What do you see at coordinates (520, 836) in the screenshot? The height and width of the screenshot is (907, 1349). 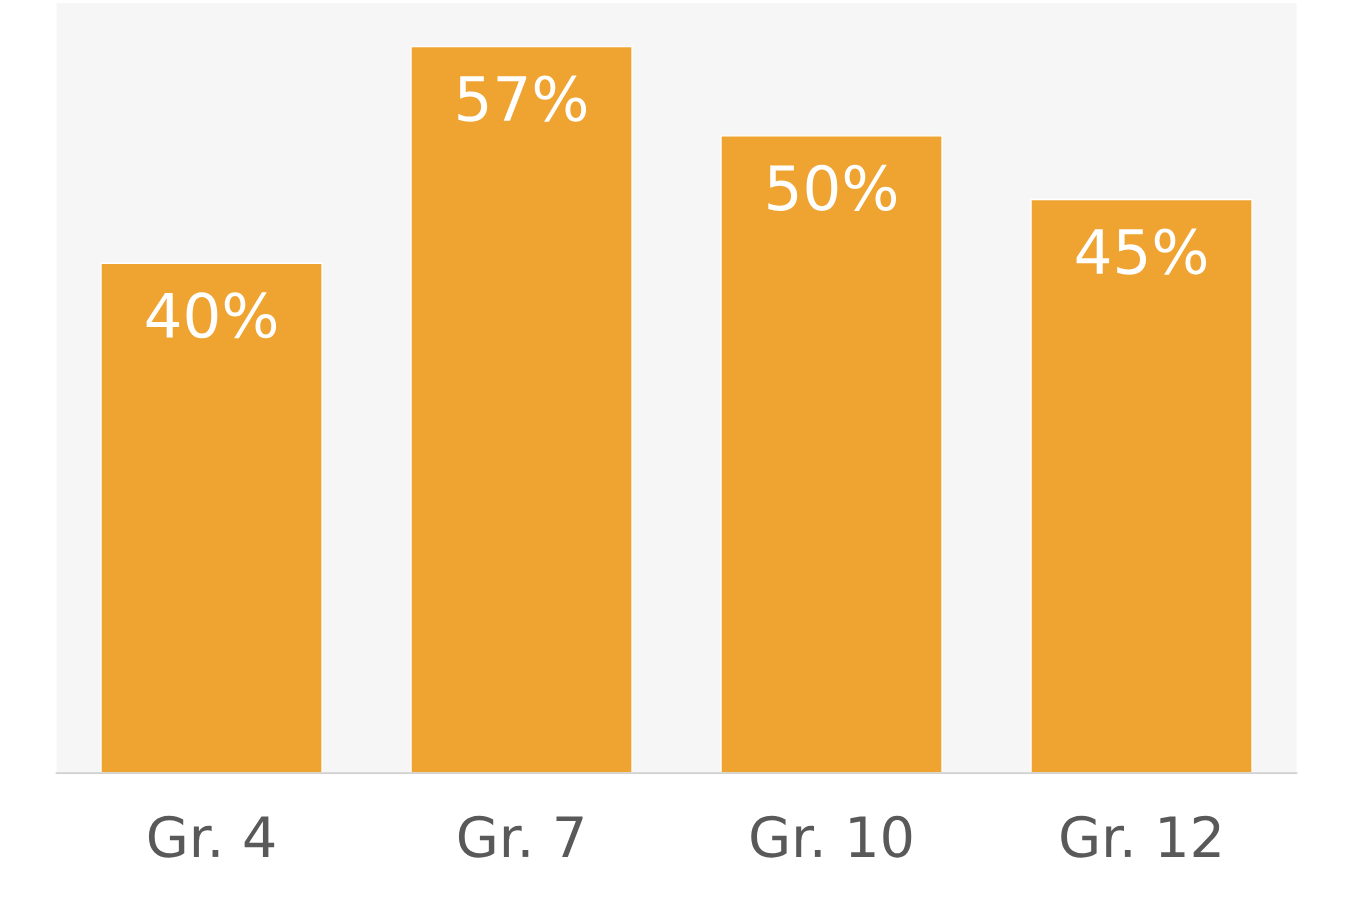 I see `x-tick-label: Gr. 7` at bounding box center [520, 836].